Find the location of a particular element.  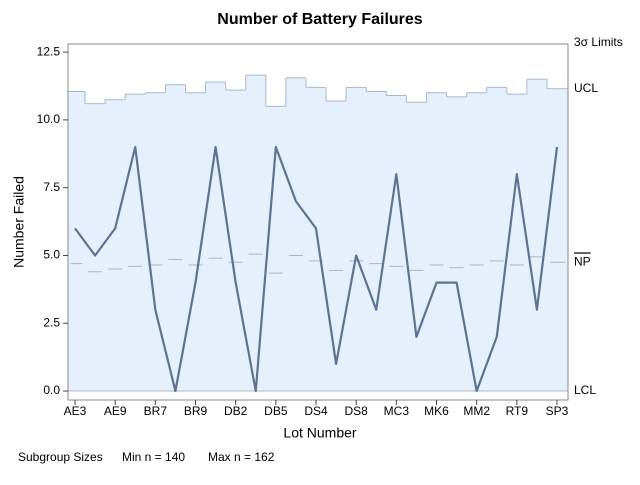

y-tick-label: 12.5 is located at coordinates (49, 51).